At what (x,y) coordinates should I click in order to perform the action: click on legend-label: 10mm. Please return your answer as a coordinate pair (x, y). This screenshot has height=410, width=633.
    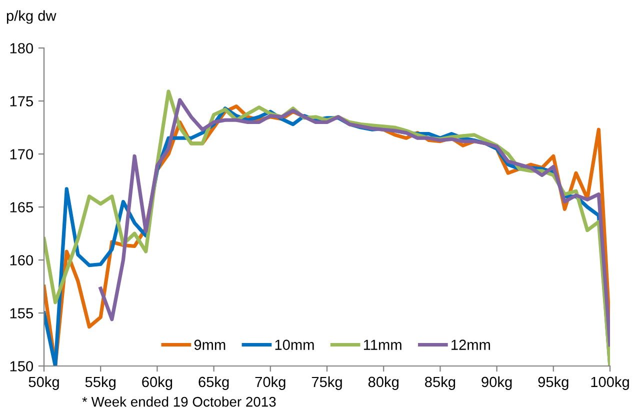
    Looking at the image, I should click on (294, 345).